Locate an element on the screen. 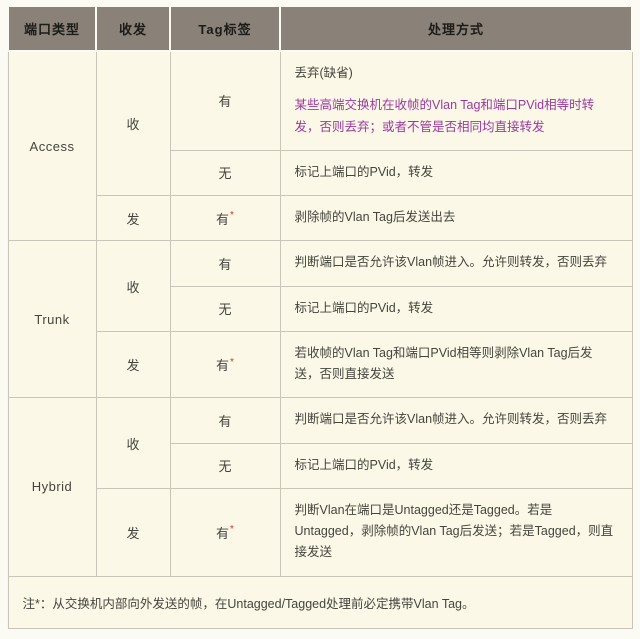  handling-text: 丢弃(缺省) is located at coordinates (323, 73).